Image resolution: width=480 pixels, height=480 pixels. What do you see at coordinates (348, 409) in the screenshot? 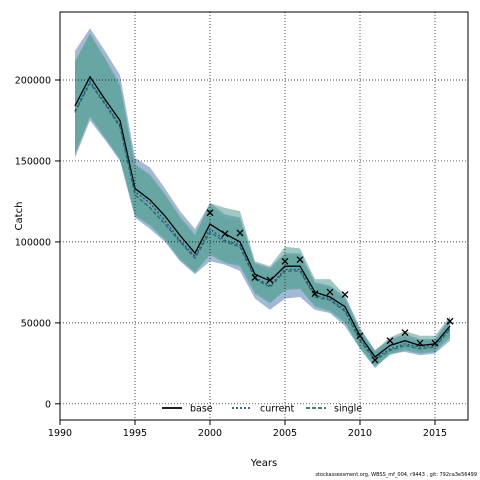
I see `legend-label-single: single` at bounding box center [348, 409].